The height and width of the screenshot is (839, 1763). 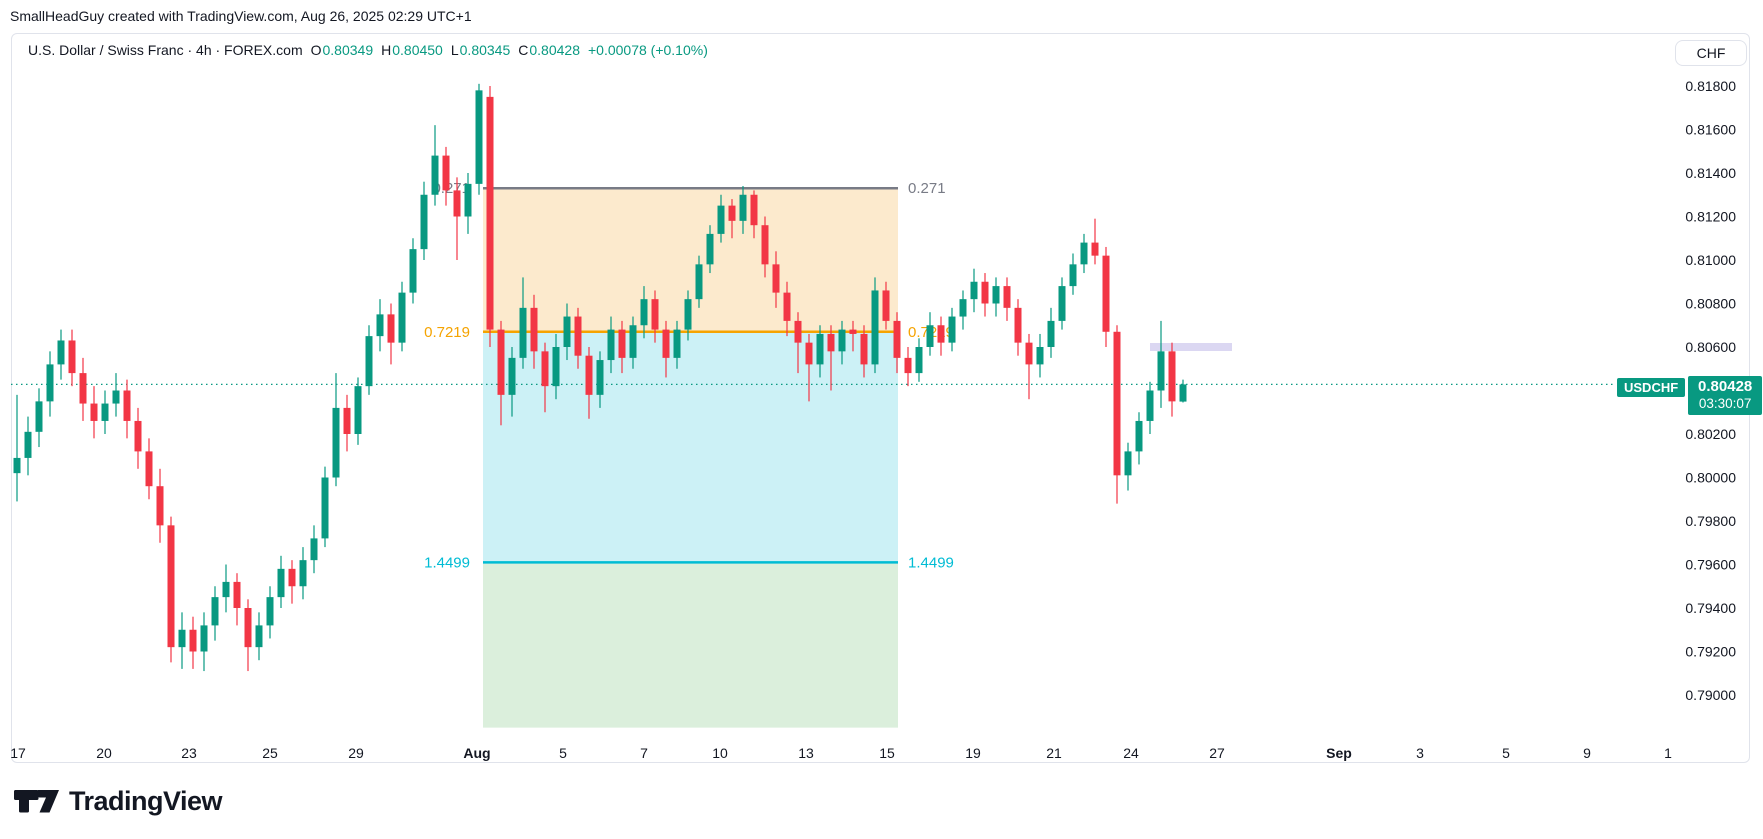 What do you see at coordinates (270, 753) in the screenshot?
I see `time-axis-label: 25` at bounding box center [270, 753].